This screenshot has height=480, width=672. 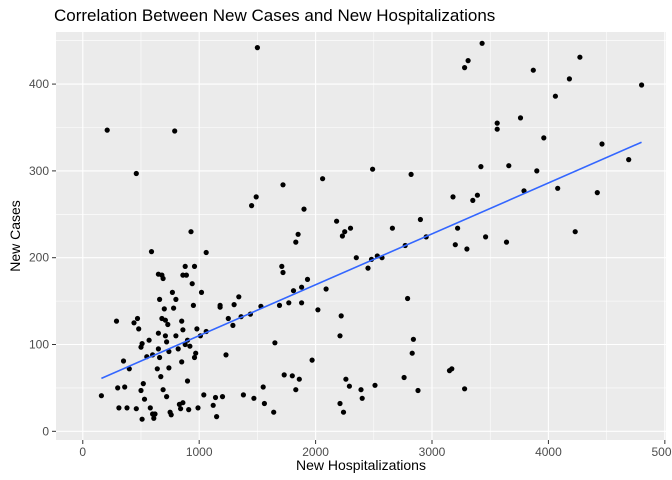 I want to click on x-tick-label: 2000, so click(x=315, y=452).